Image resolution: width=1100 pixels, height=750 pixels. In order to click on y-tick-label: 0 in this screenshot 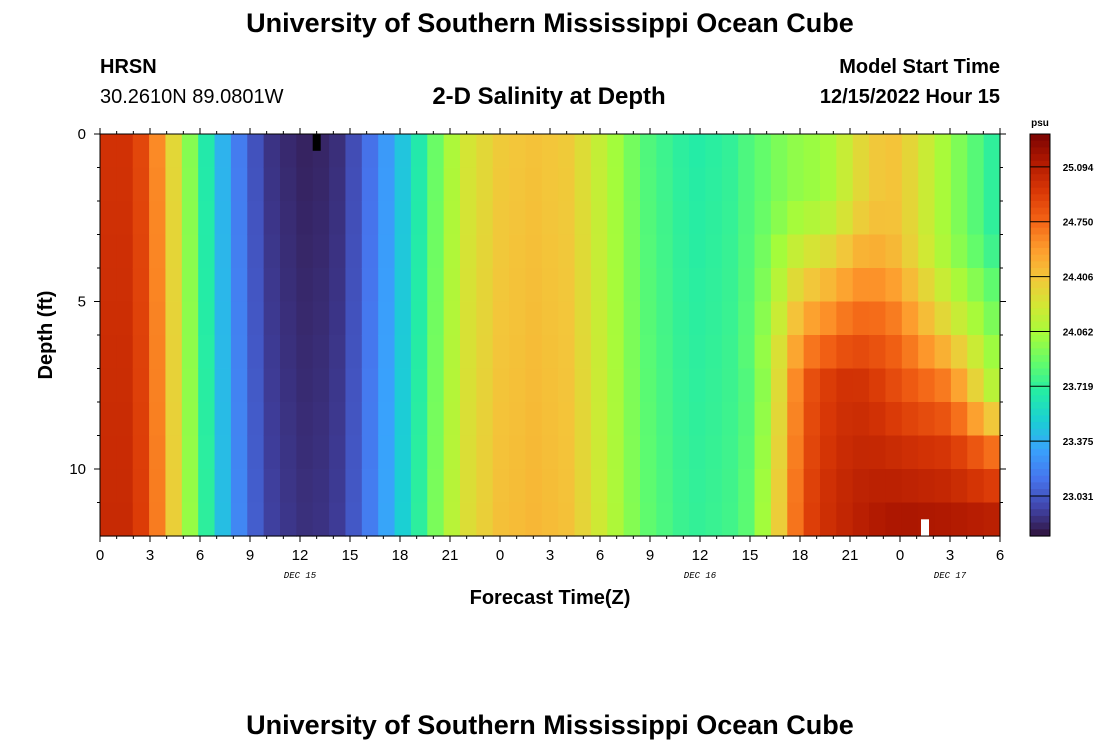, I will do `click(82, 134)`.